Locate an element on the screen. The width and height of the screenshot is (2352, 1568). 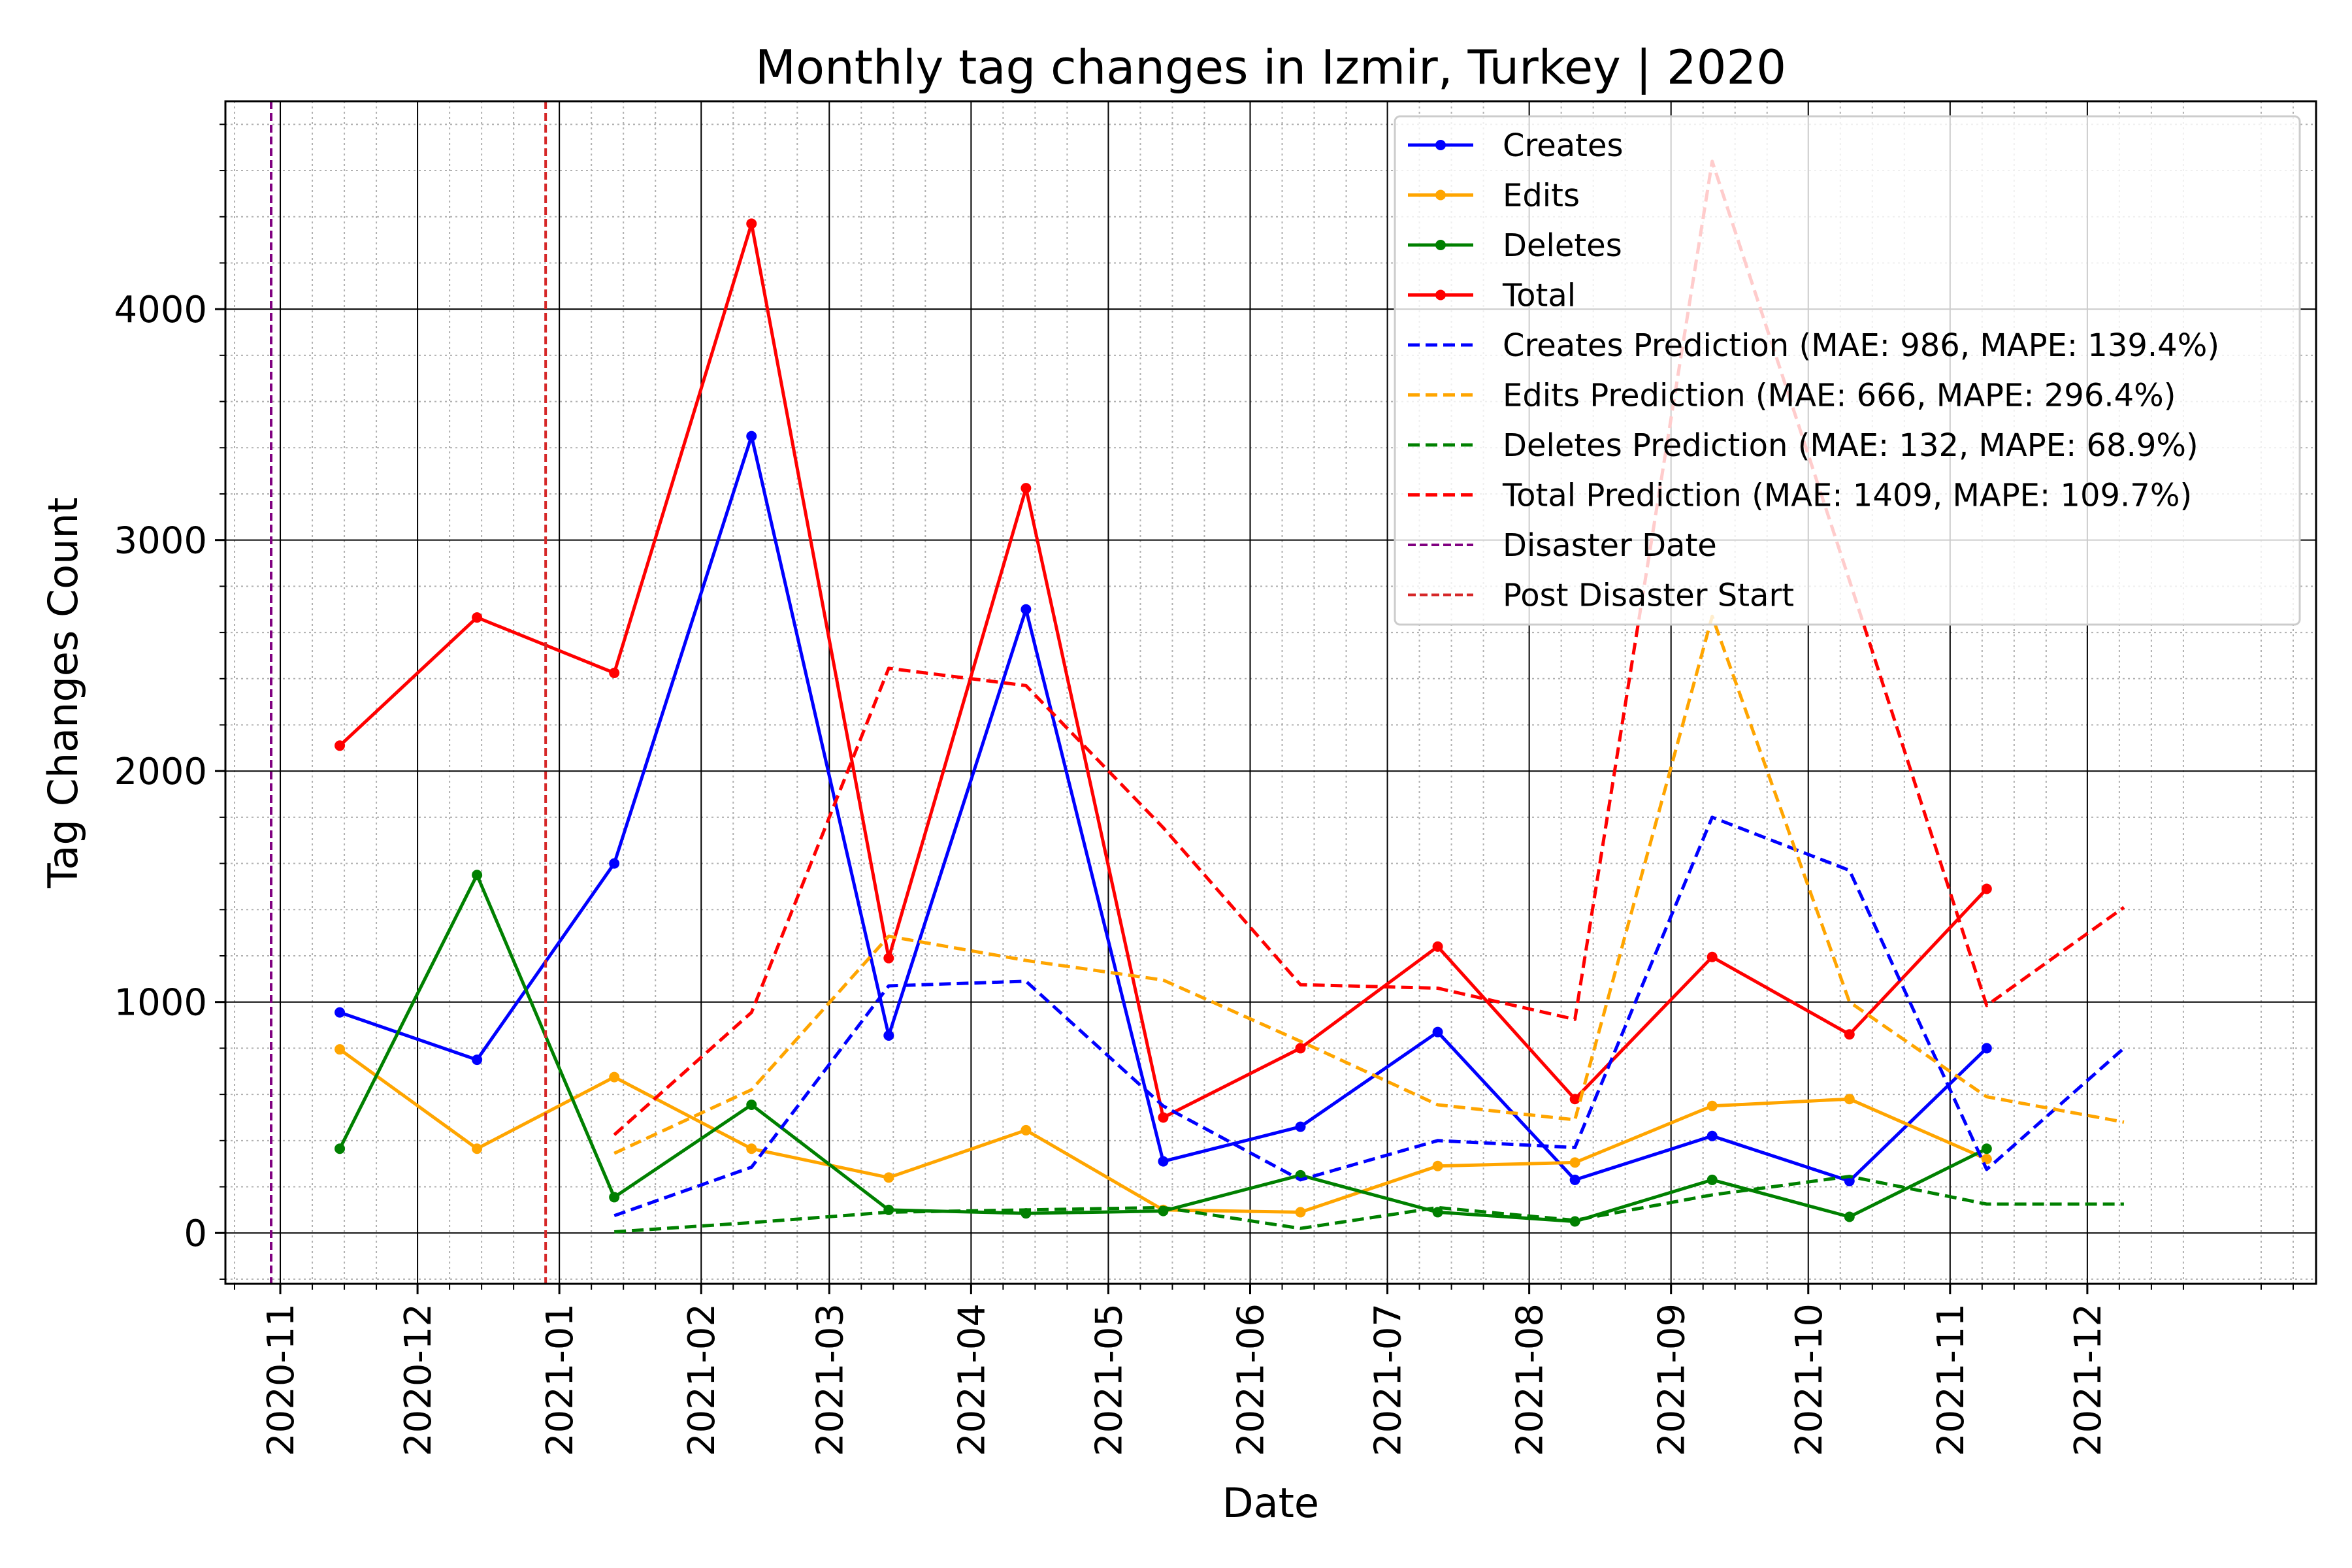
x-tick-label: 2021-10 is located at coordinates (1809, 1379).